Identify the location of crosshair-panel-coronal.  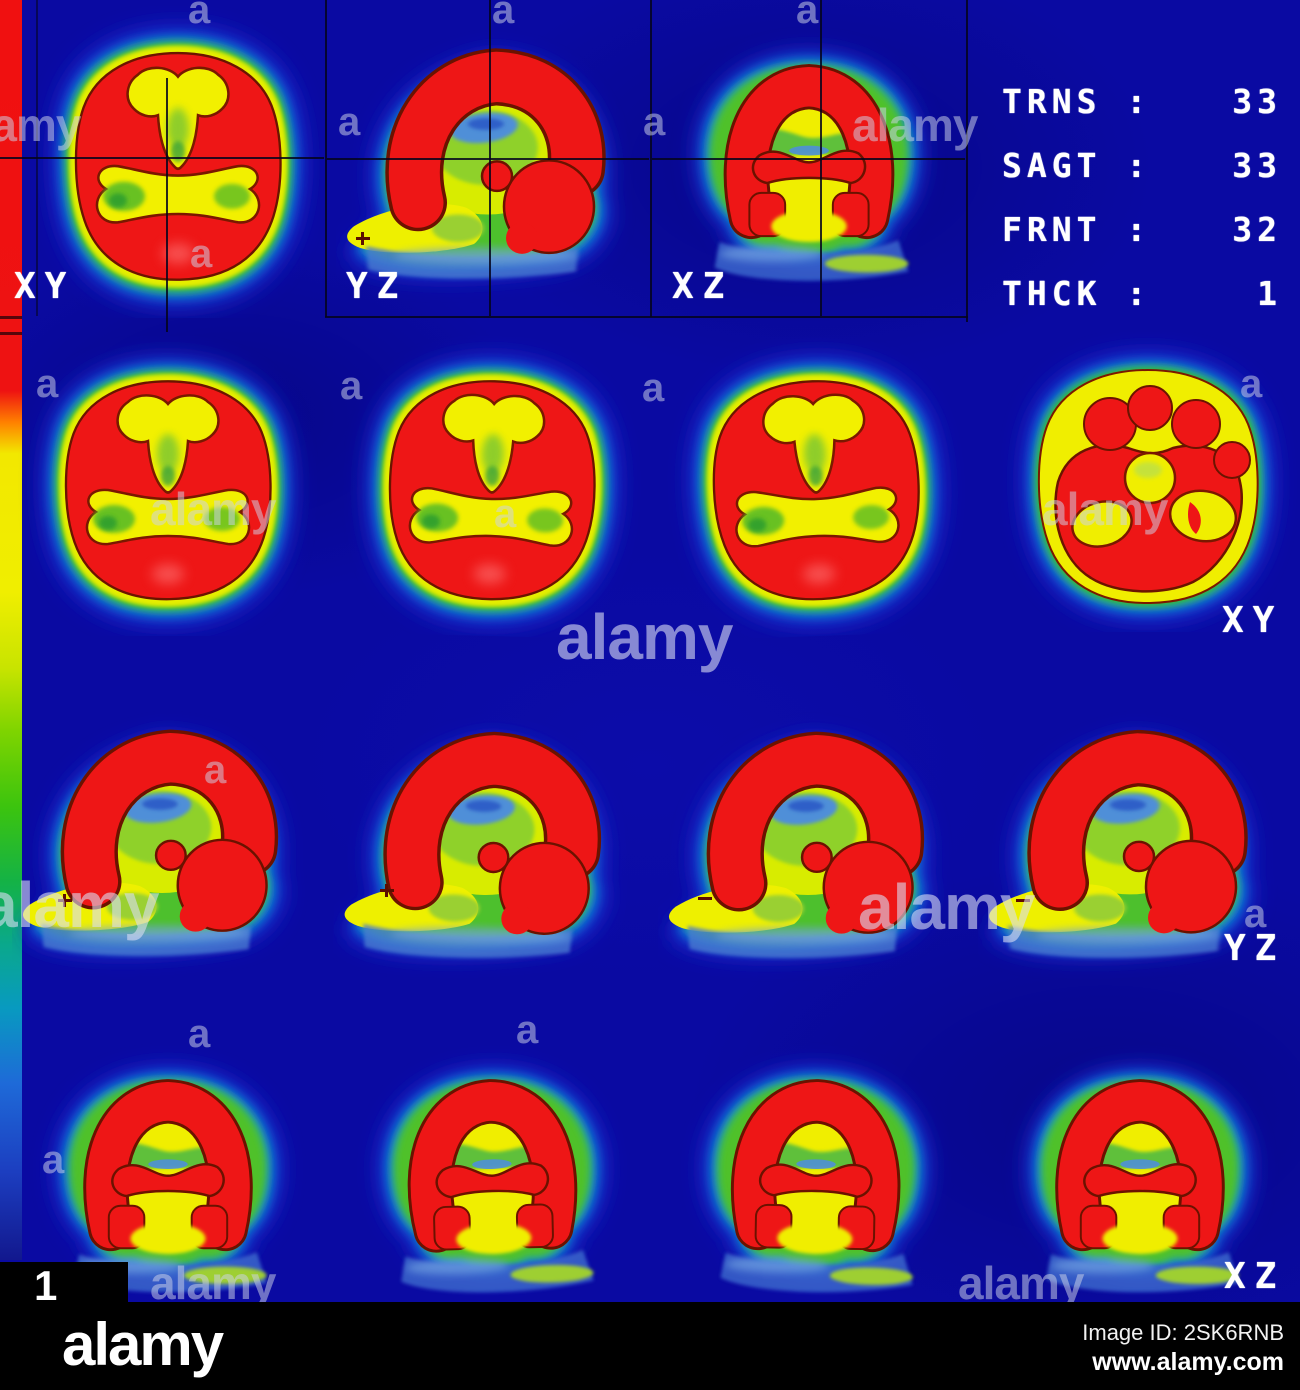
(809, 155).